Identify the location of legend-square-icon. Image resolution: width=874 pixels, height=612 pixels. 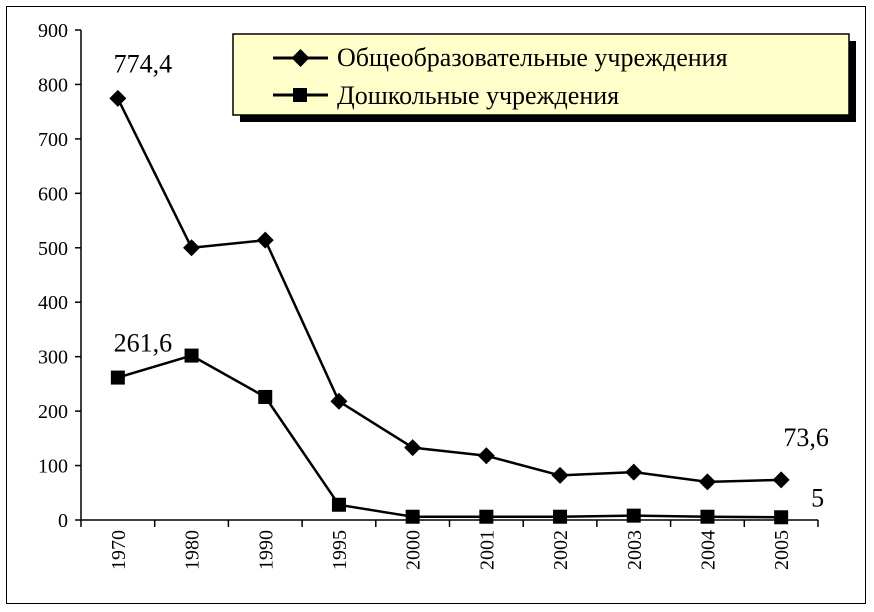
(300, 95).